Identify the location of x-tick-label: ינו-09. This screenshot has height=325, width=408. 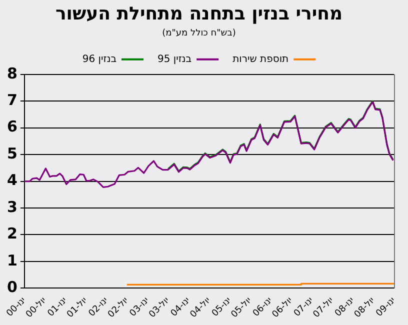
(386, 307).